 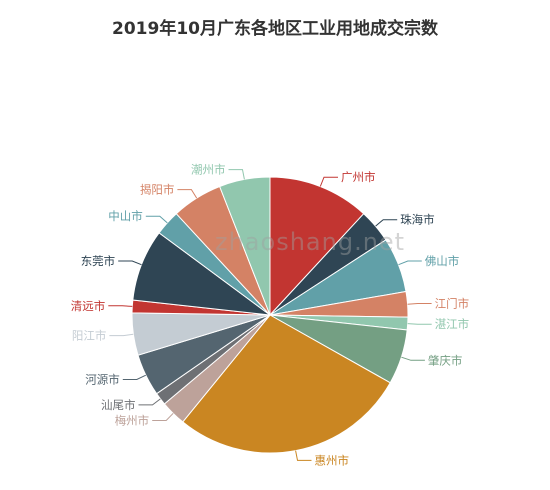 What do you see at coordinates (89, 336) in the screenshot?
I see `slice-label: 阳江市` at bounding box center [89, 336].